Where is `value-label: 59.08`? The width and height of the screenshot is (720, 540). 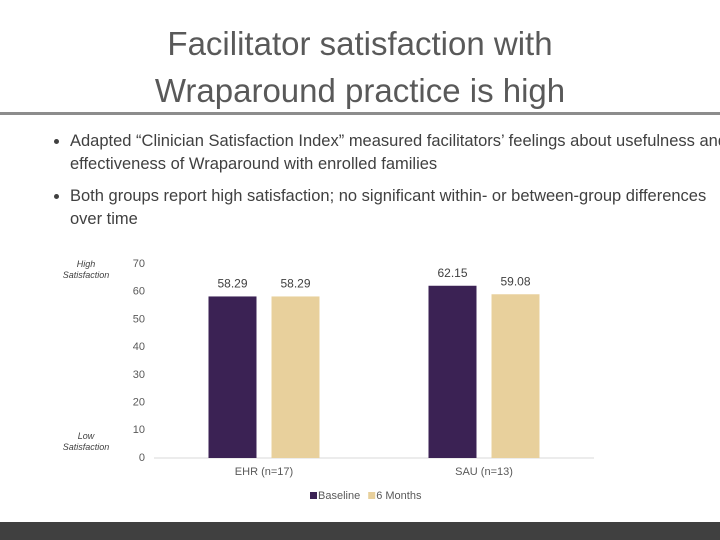
value-label: 59.08 is located at coordinates (515, 281).